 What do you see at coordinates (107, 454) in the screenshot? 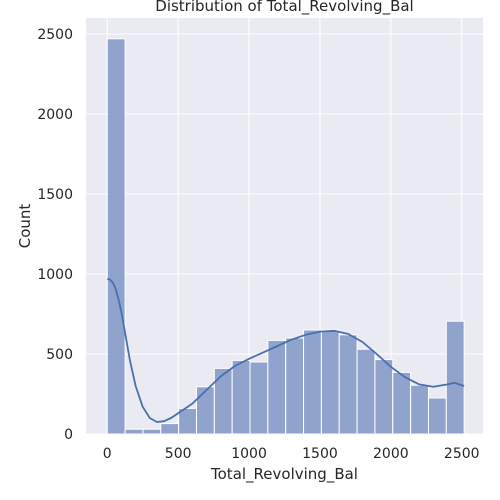
I see `x-tick-label: 0` at bounding box center [107, 454].